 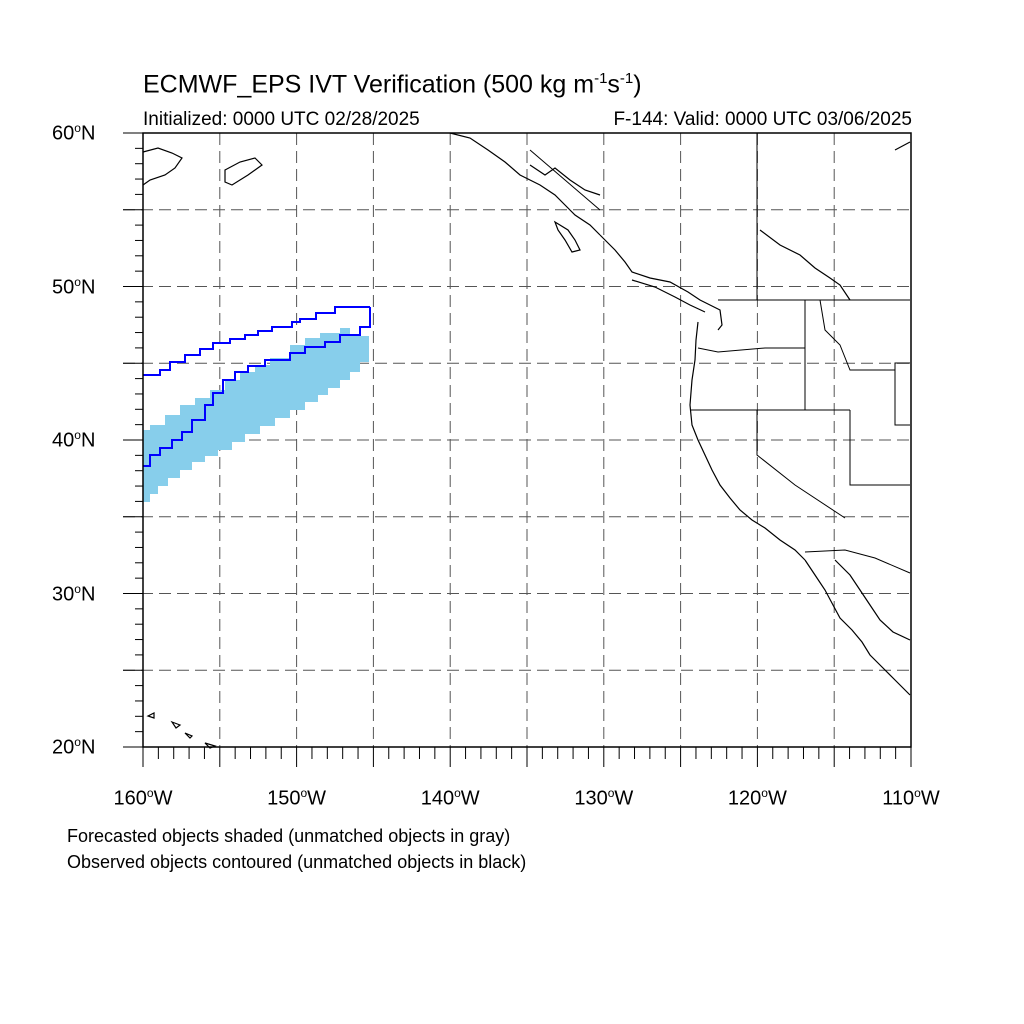 I want to click on lon-tick-label: 160oW, so click(x=143, y=798).